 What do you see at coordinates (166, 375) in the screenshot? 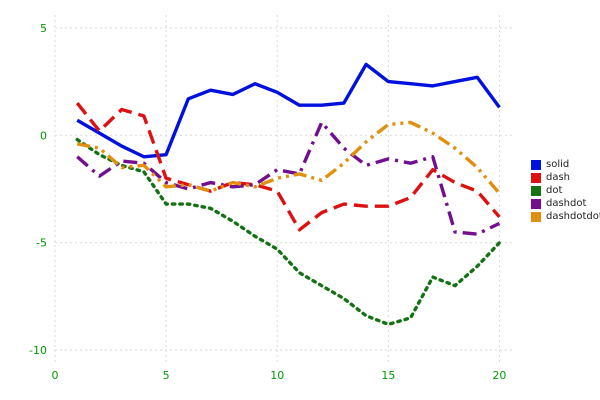
I see `x-tick-label: 5` at bounding box center [166, 375].